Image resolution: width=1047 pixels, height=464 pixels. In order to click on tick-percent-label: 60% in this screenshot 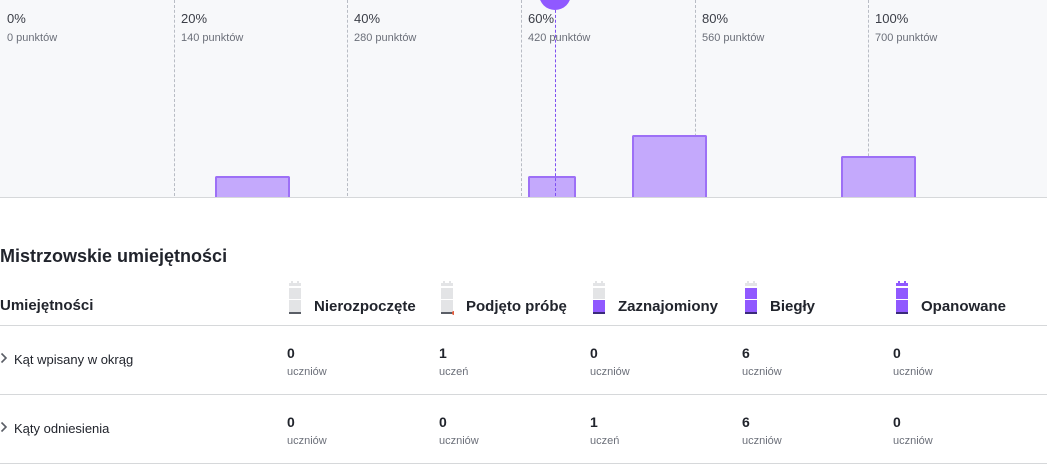, I will do `click(541, 18)`.